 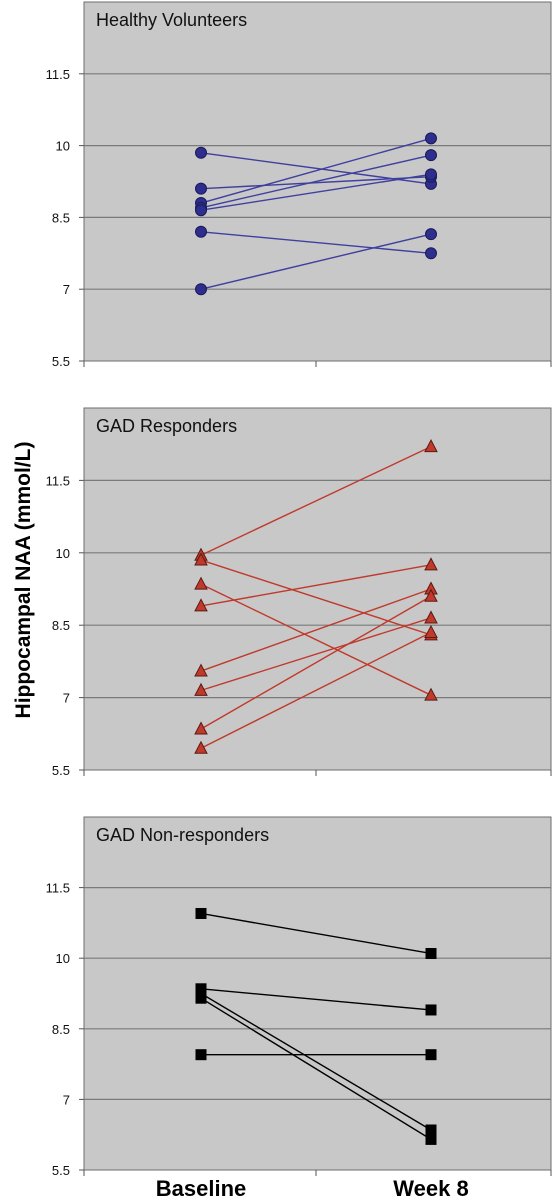 What do you see at coordinates (23, 580) in the screenshot?
I see `y-axis-label: Hippocampal NAA (mmol/L)` at bounding box center [23, 580].